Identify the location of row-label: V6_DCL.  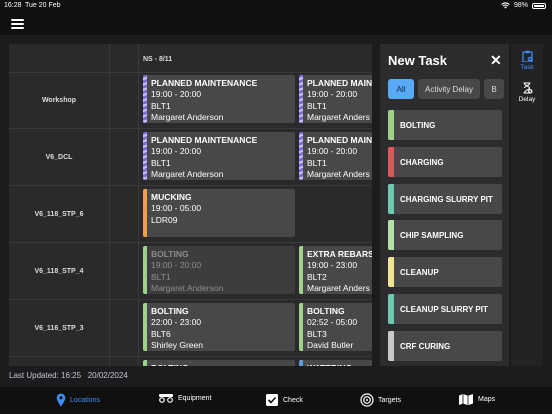
(59, 157).